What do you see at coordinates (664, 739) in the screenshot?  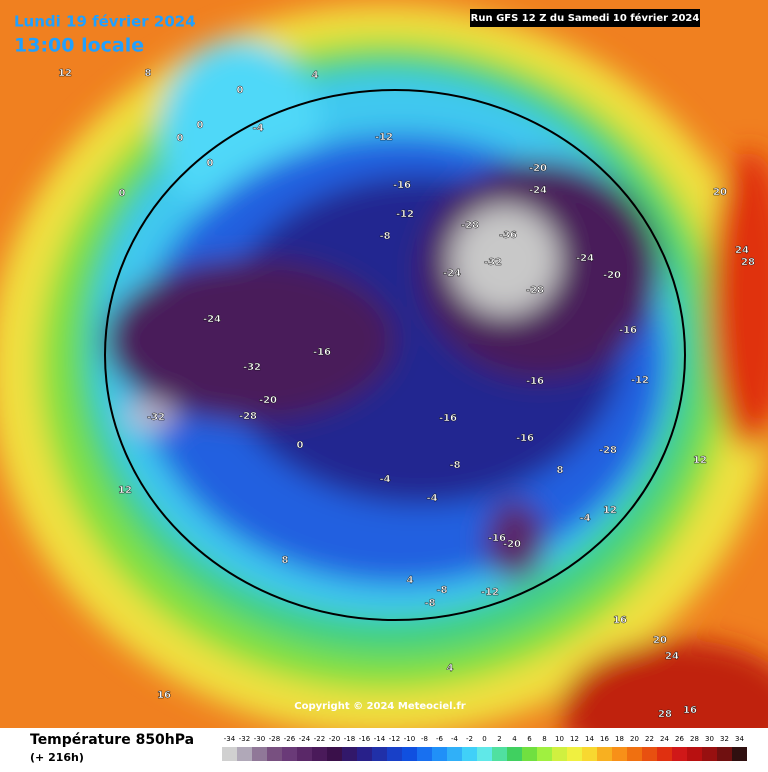 I see `colorbar-tick-label: 24` at bounding box center [664, 739].